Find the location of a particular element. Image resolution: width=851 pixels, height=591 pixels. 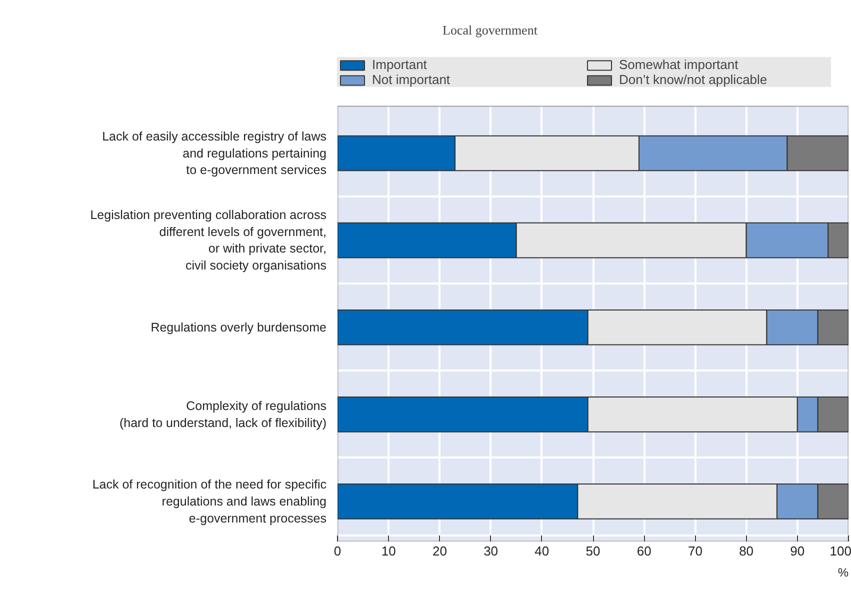

x-tick-label: 90 is located at coordinates (797, 551).